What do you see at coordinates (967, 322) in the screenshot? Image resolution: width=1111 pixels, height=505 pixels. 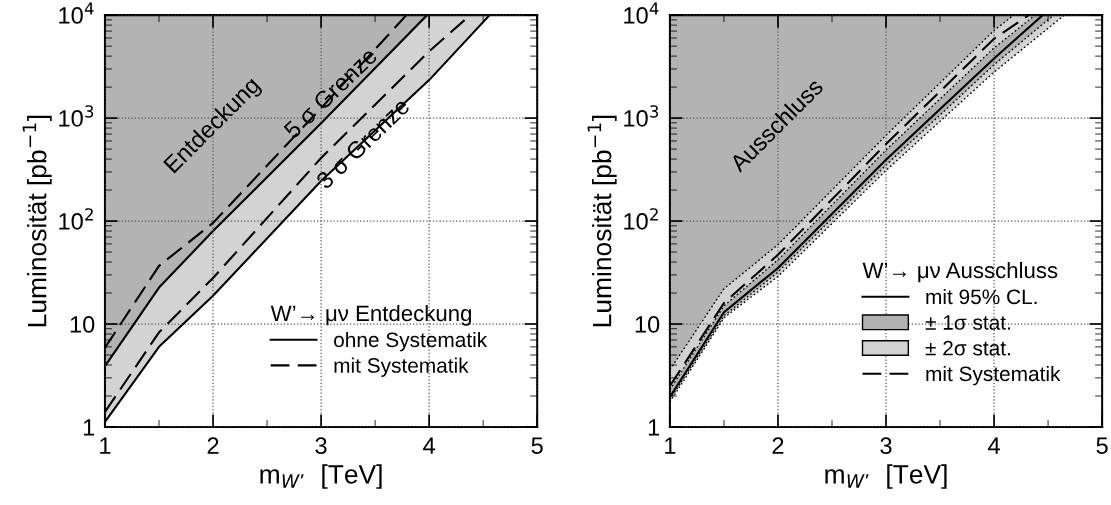 I see `legend-label: ± 1σ stat.` at bounding box center [967, 322].